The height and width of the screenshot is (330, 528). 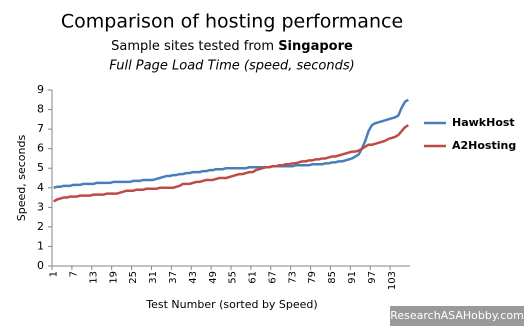 I want to click on subtitle: Sample sites tested from Singapore, so click(x=232, y=46).